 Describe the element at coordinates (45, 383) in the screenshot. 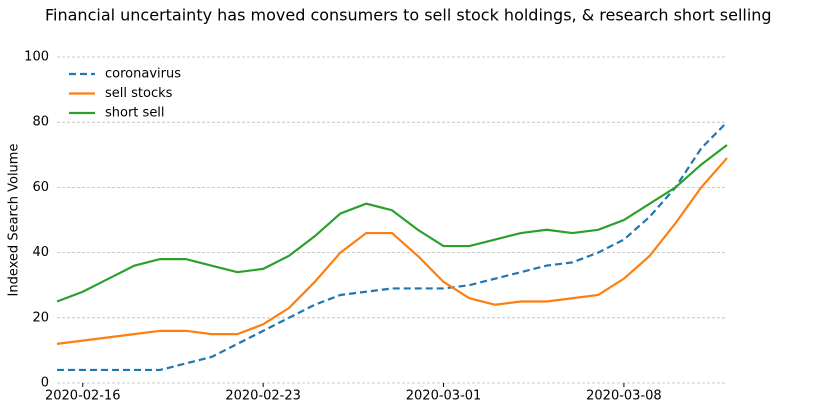

I see `y-tick-label: 0` at that location.